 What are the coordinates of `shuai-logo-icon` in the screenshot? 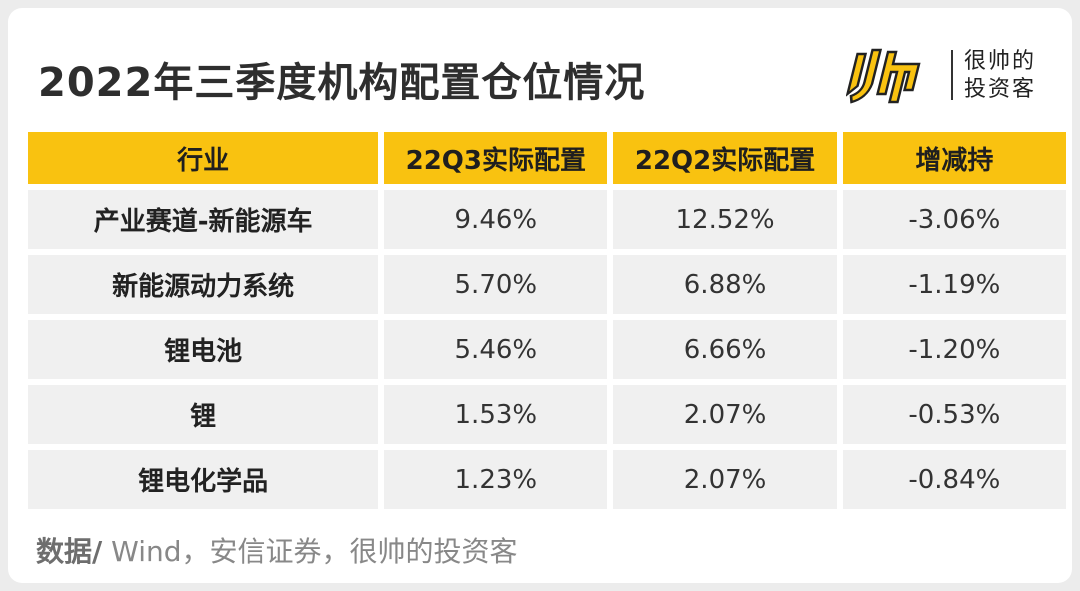 It's located at (883, 76).